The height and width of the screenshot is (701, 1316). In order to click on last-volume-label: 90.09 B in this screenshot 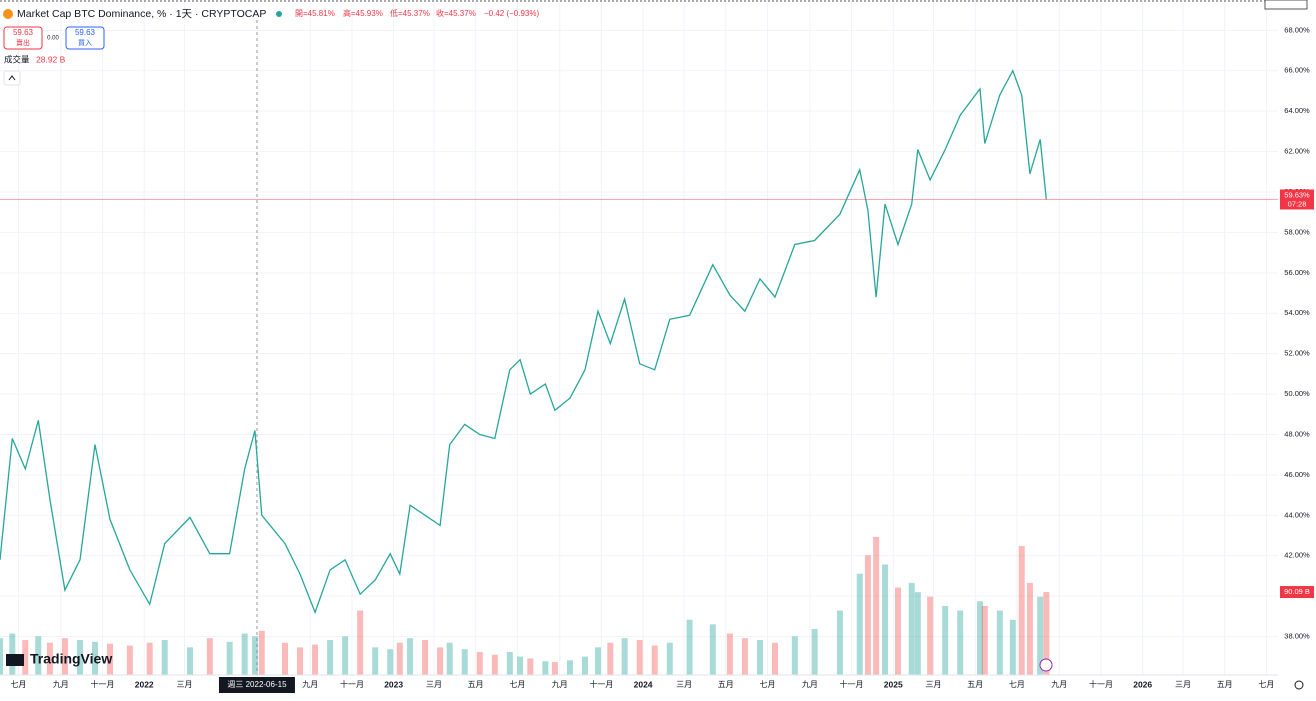, I will do `click(1297, 591)`.